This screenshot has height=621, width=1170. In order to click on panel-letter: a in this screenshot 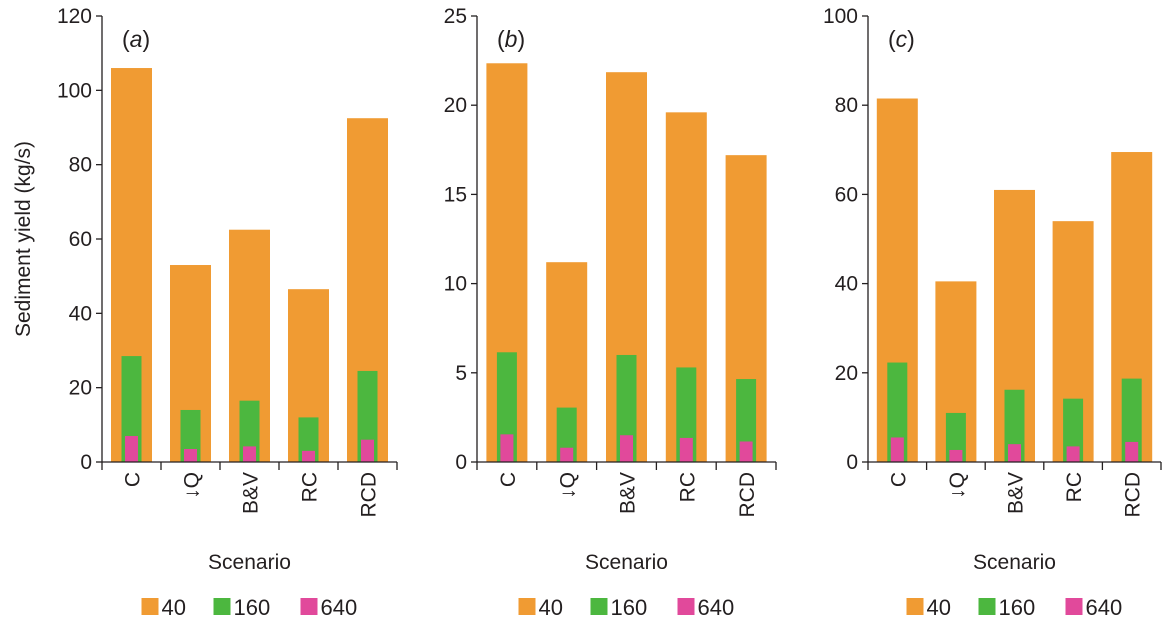, I will do `click(136, 39)`.